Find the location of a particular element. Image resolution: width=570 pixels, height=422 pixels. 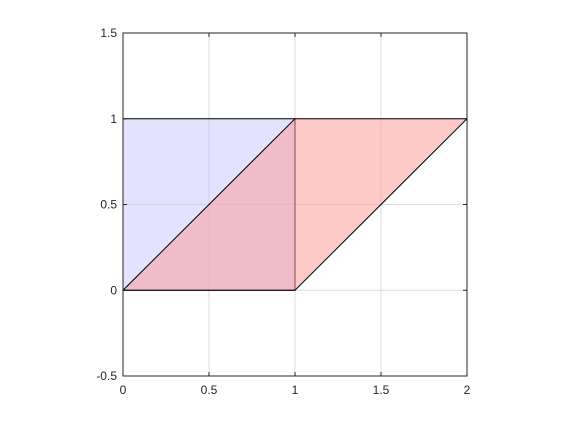

y-tick-labels: -0.5 0 0.5 1 1.5 is located at coordinates (106, 204).